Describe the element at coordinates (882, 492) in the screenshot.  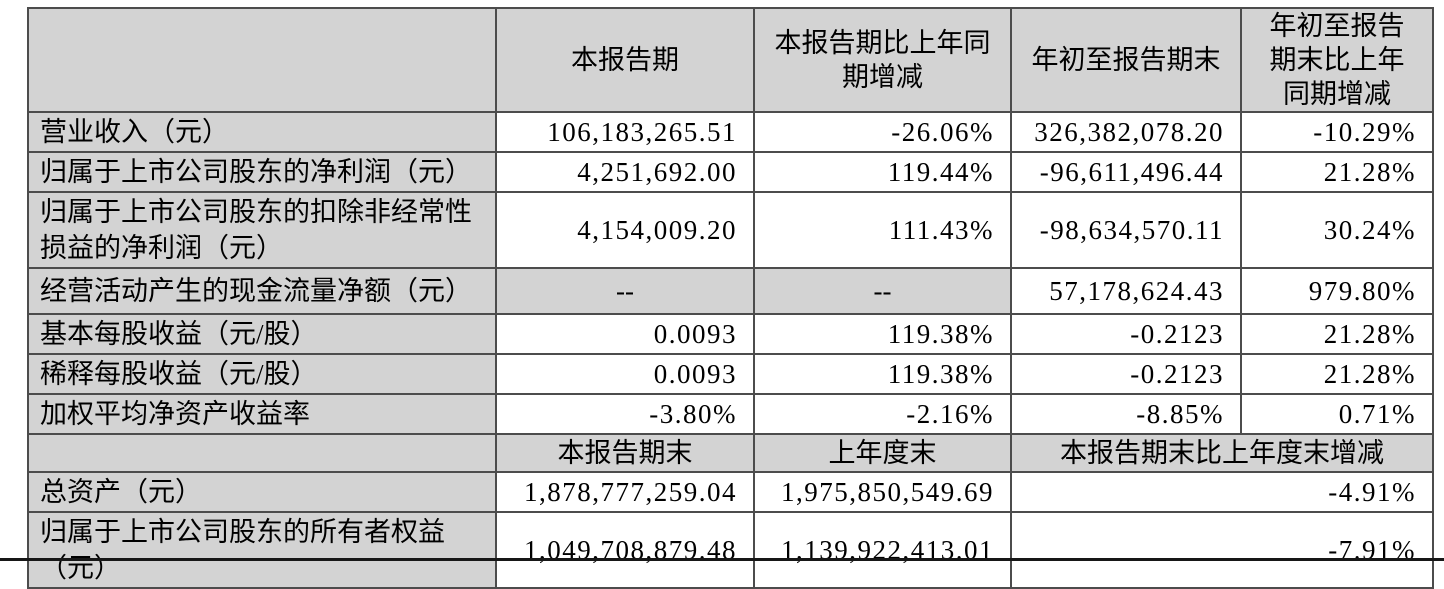
I see `cell-prior-year-end: 1,975,850,549.69` at that location.